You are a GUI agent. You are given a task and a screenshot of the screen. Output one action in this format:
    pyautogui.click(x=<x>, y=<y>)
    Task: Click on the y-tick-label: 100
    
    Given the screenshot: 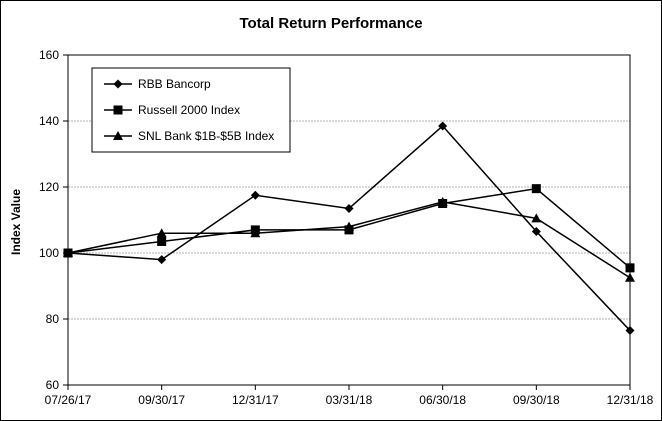 What is the action you would take?
    pyautogui.click(x=49, y=253)
    